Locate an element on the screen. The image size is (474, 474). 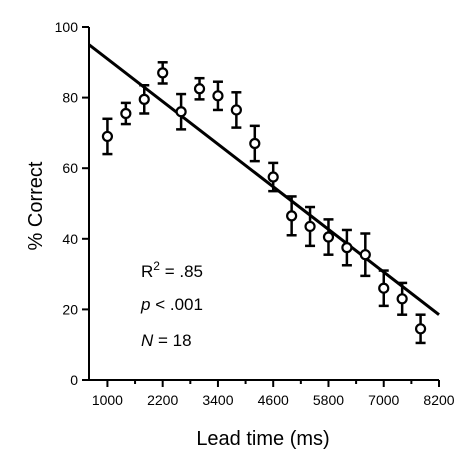
y-tick-label: 0 is located at coordinates (74, 380).